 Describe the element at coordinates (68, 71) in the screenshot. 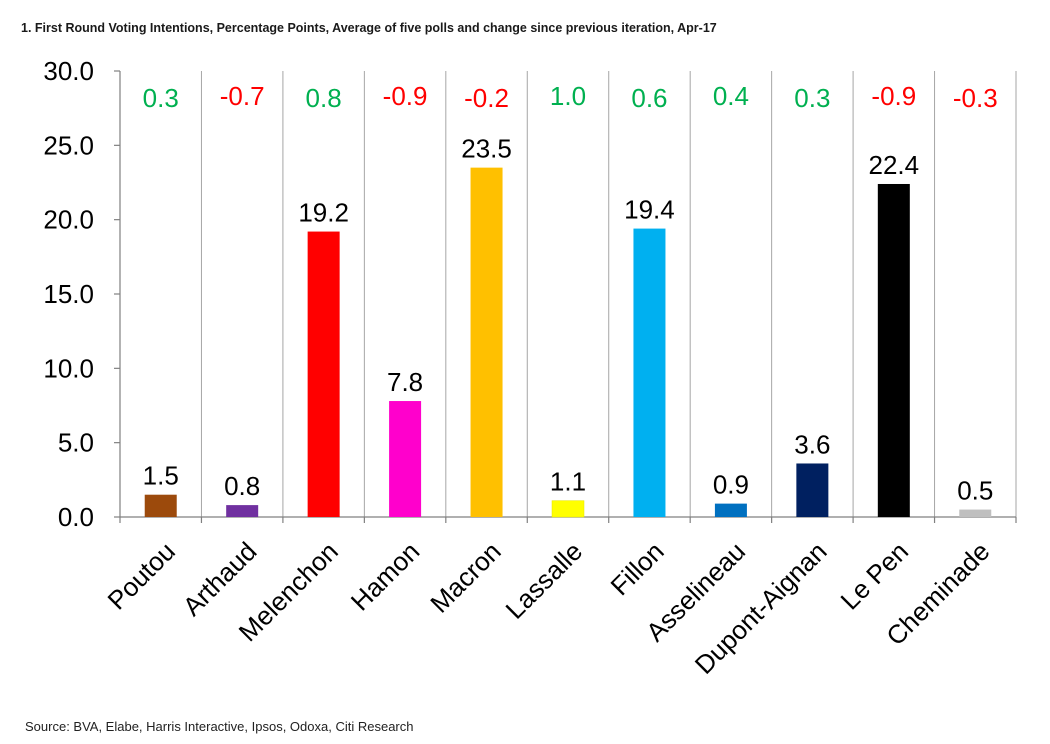

I see `y-tick-label: 30.0` at that location.